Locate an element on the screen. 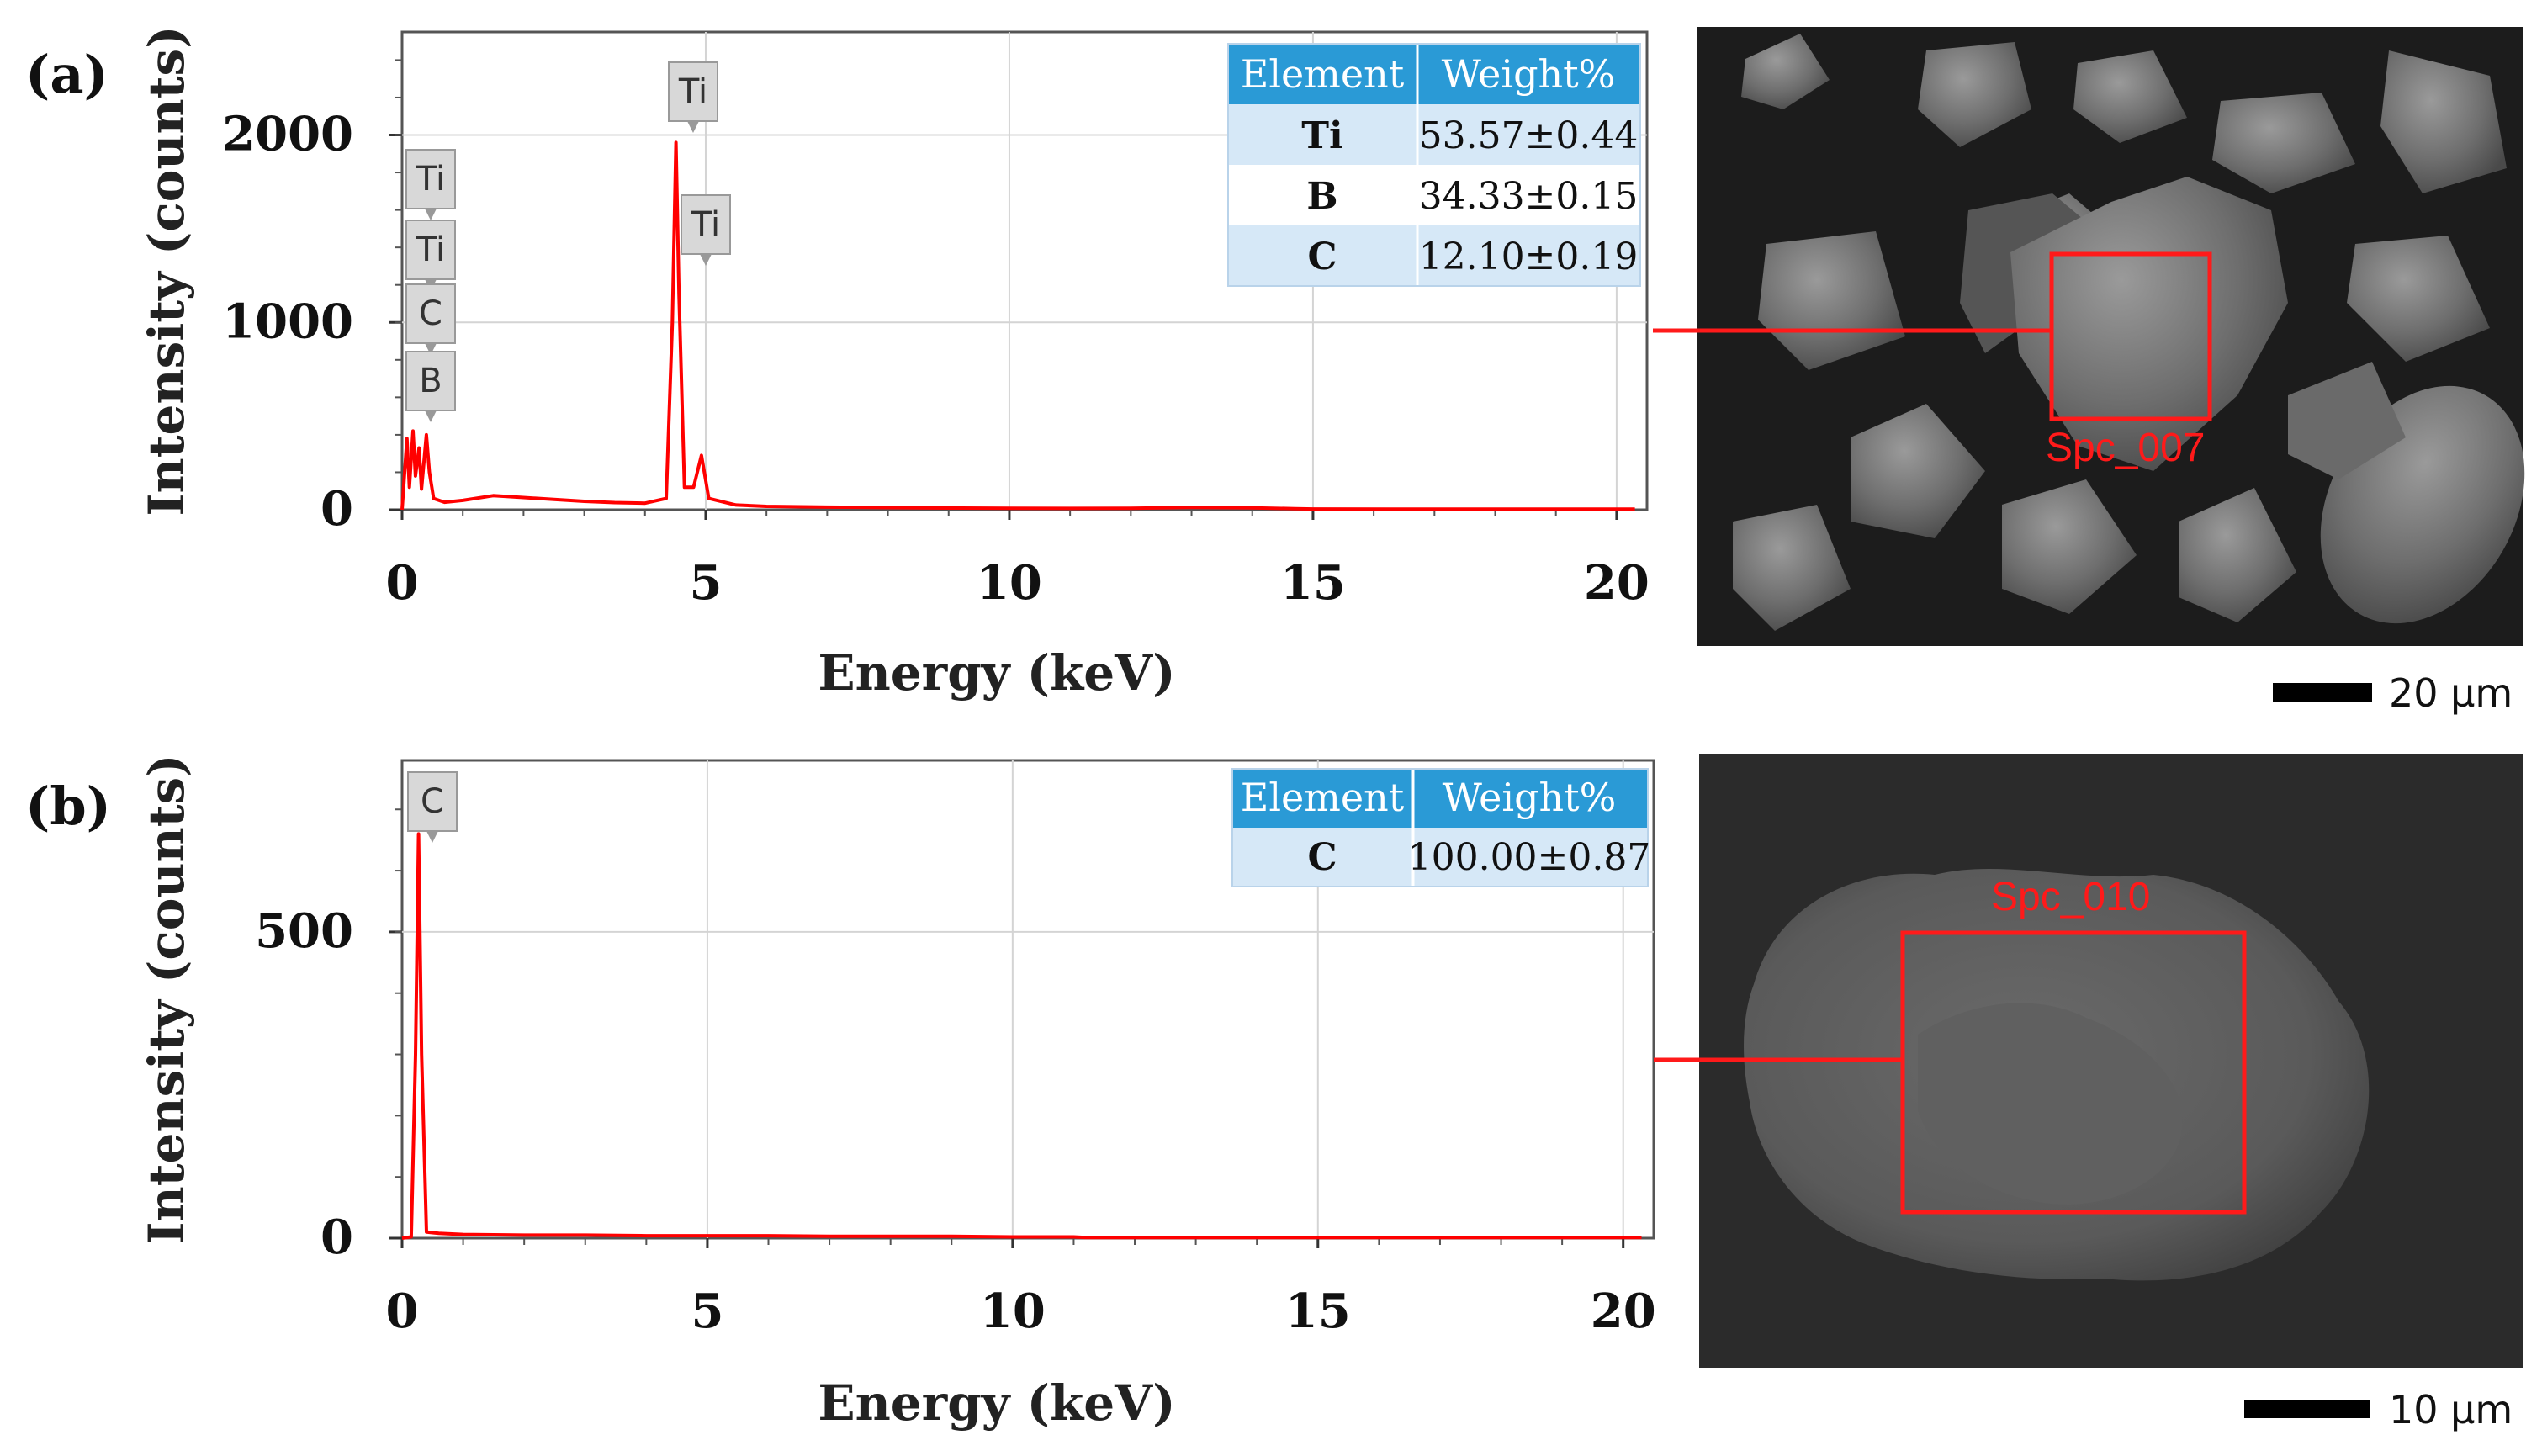  table-border-b is located at coordinates (1440, 827).